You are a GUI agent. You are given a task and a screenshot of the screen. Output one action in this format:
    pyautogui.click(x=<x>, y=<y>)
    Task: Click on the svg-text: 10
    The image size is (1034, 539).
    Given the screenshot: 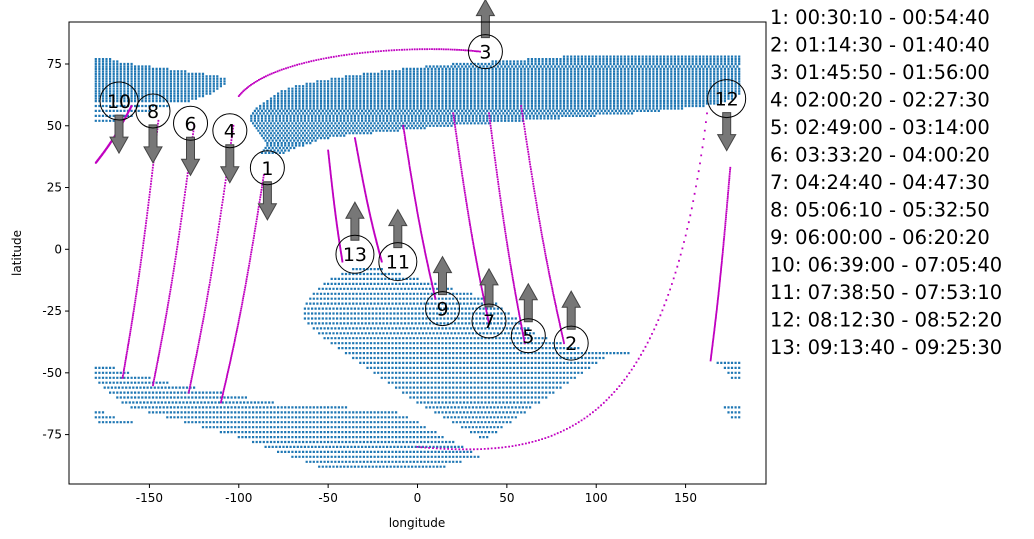 What is the action you would take?
    pyautogui.click(x=119, y=102)
    